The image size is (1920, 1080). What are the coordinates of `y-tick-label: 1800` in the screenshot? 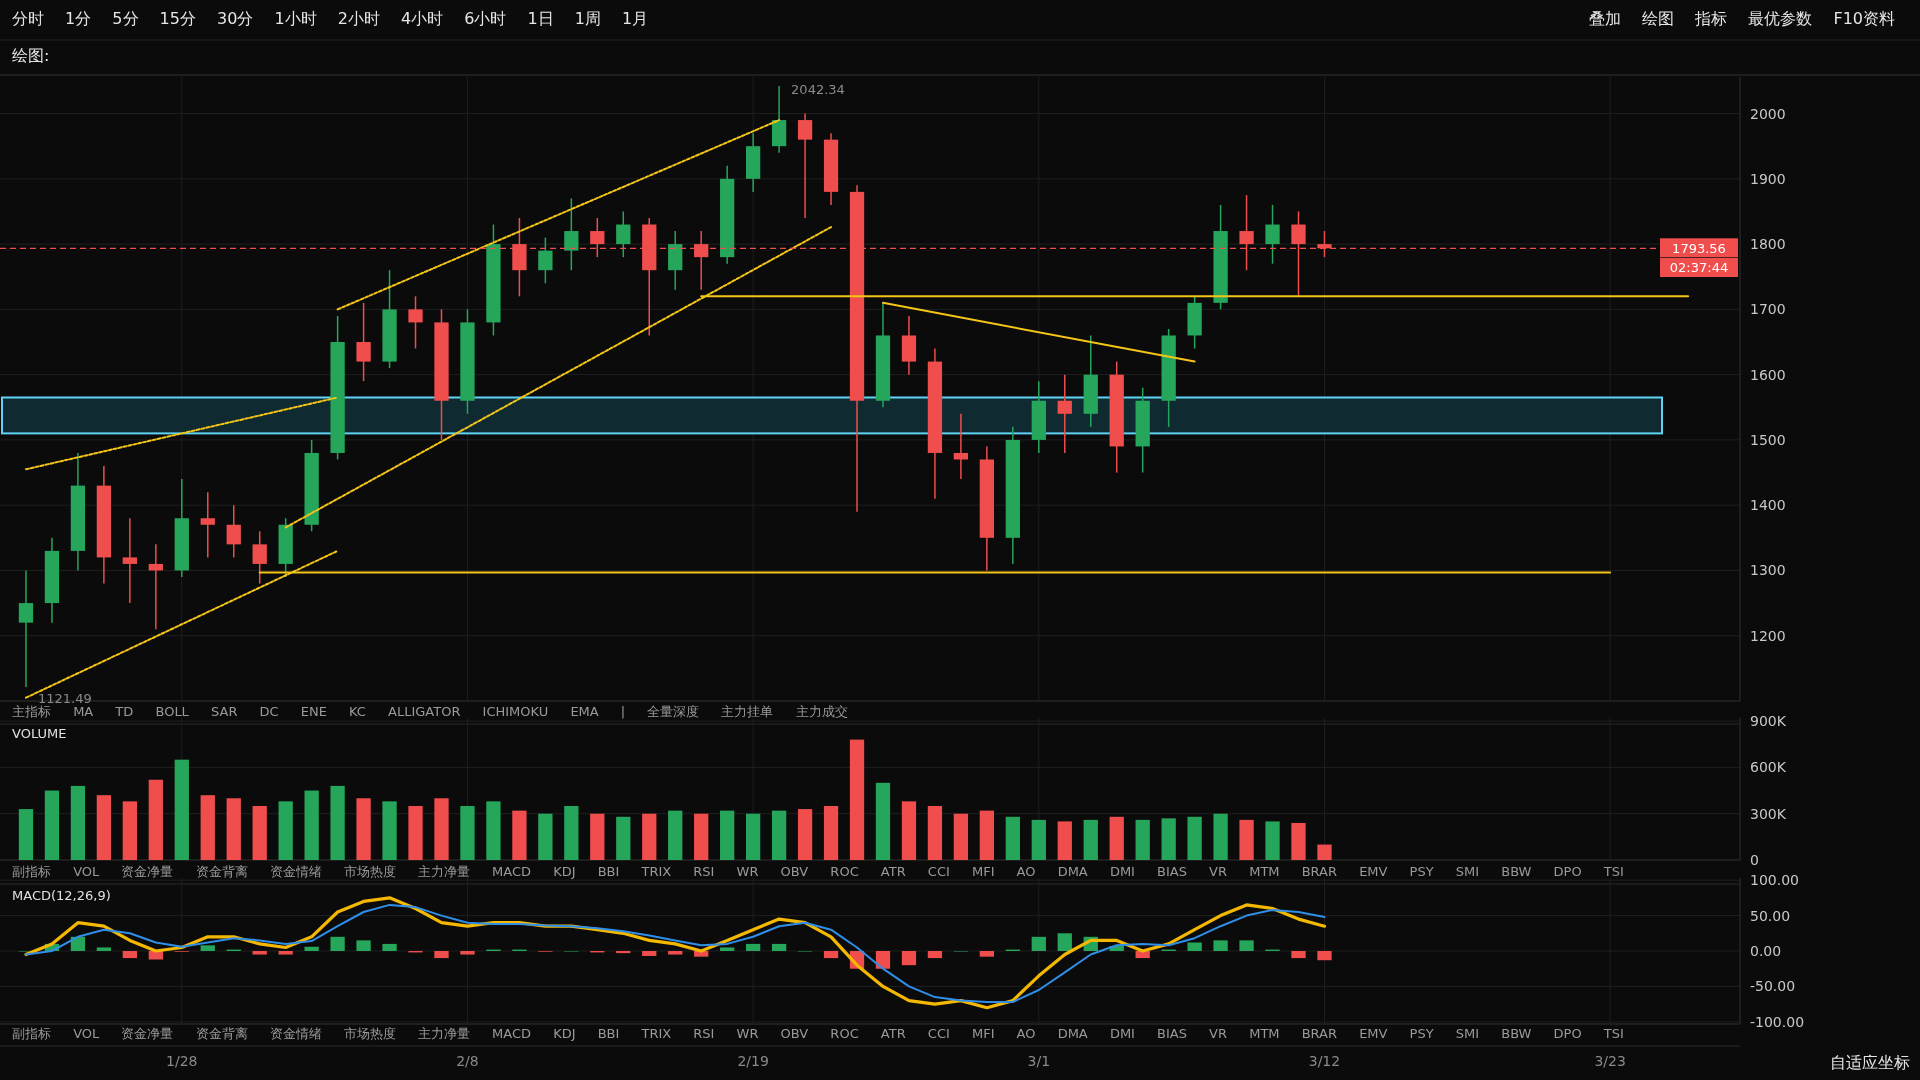 It's located at (1768, 244).